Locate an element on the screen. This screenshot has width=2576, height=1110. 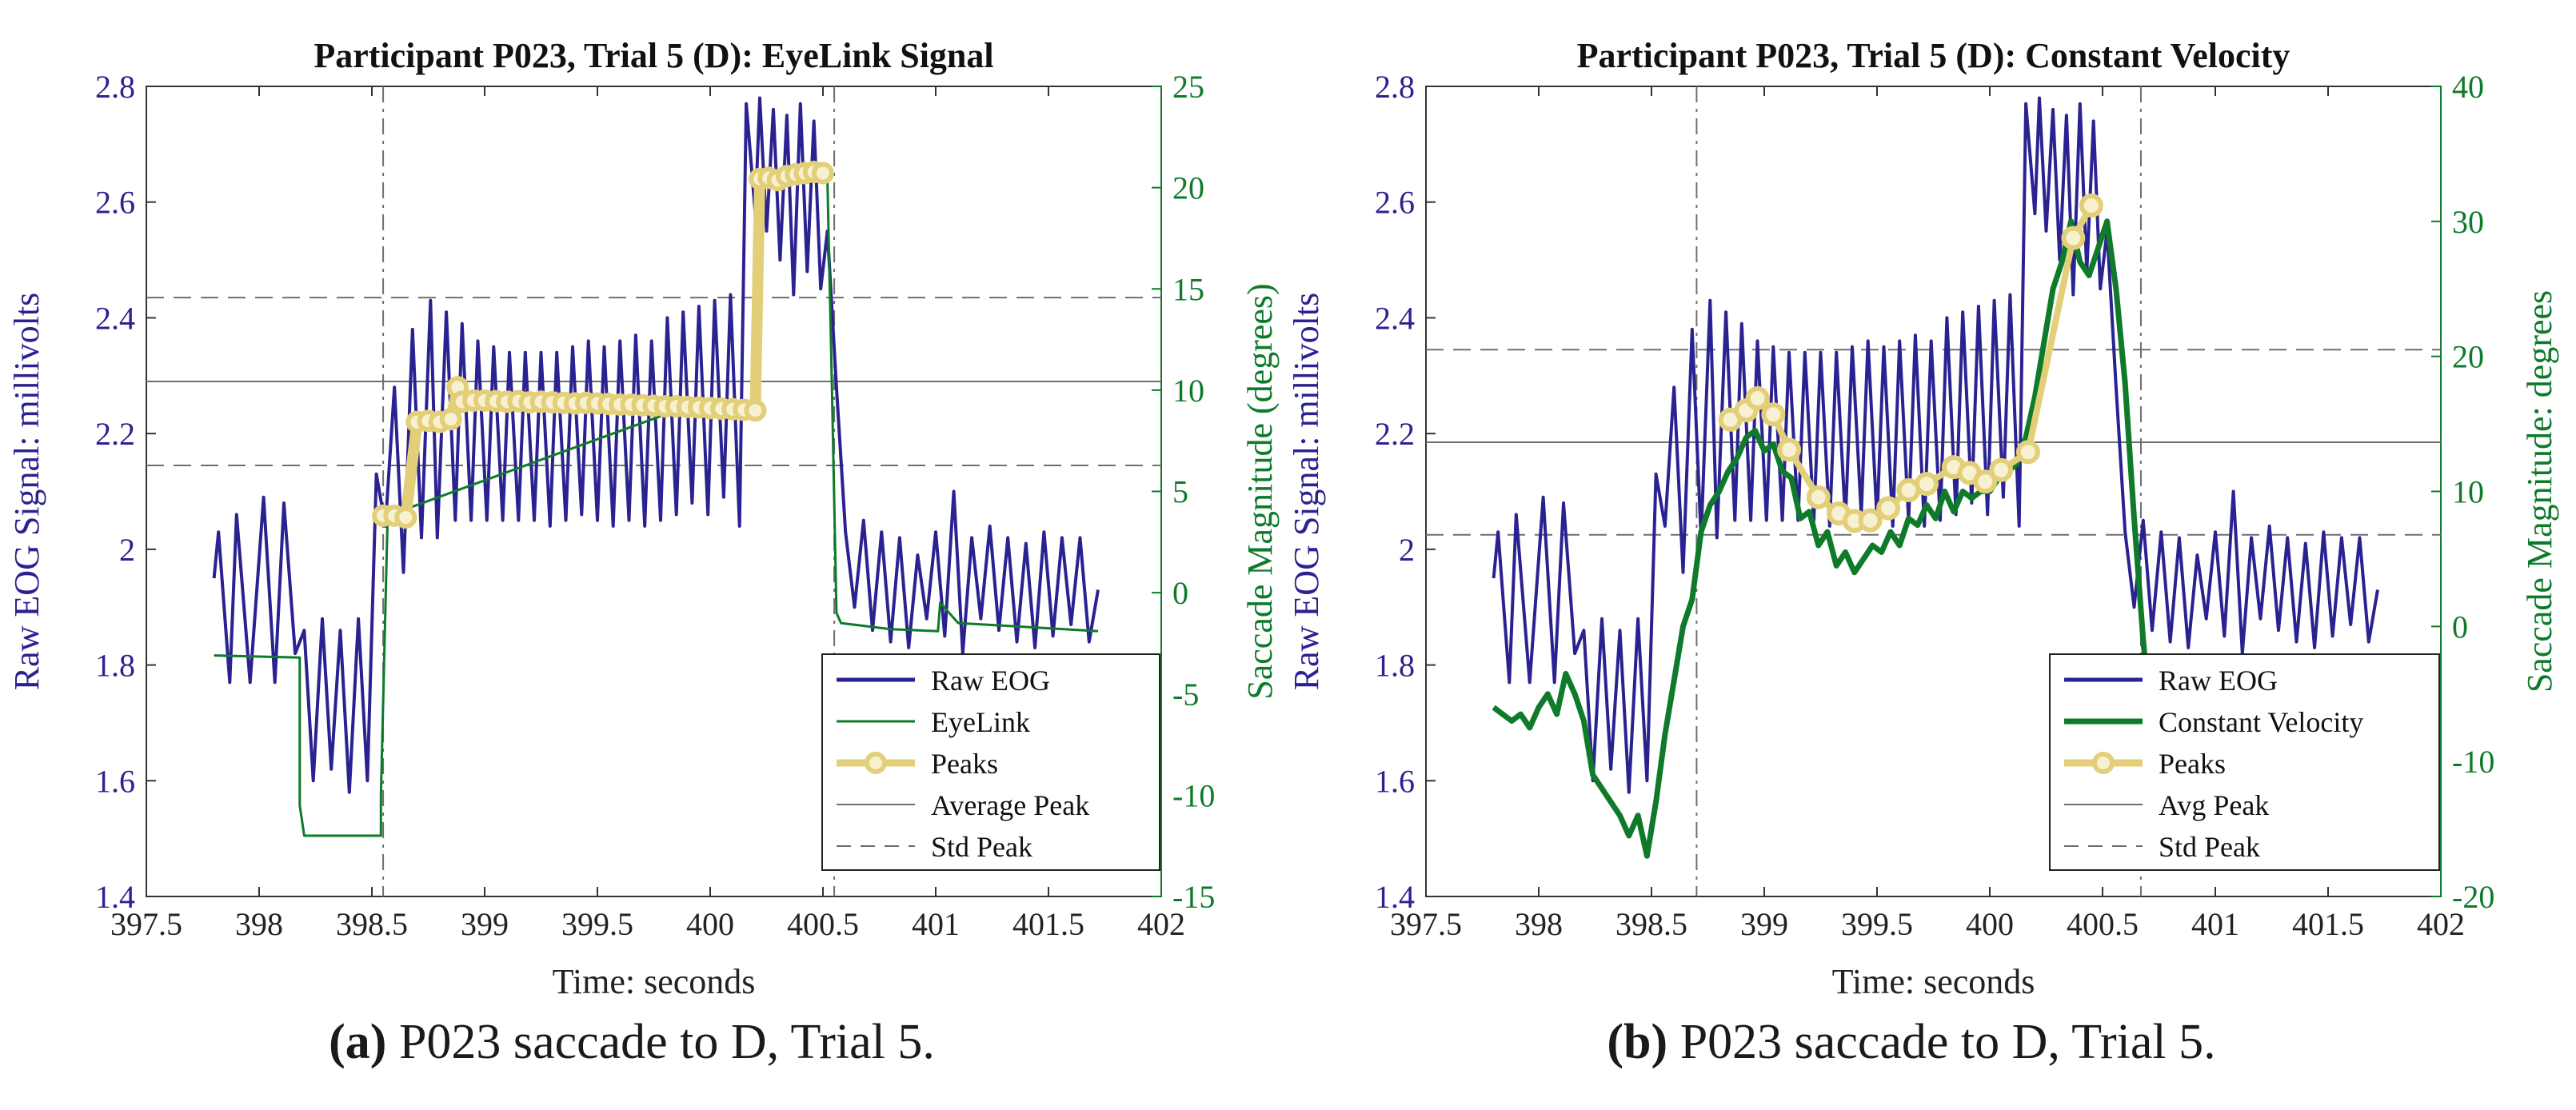
legend: Raw EOG EyeLink Peaks Average Peak Std Peak is located at coordinates (990, 762).